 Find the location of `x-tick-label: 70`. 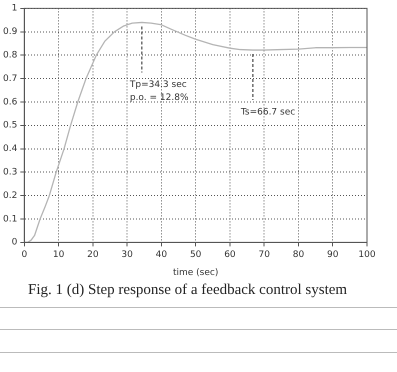

x-tick-label: 70 is located at coordinates (264, 255).